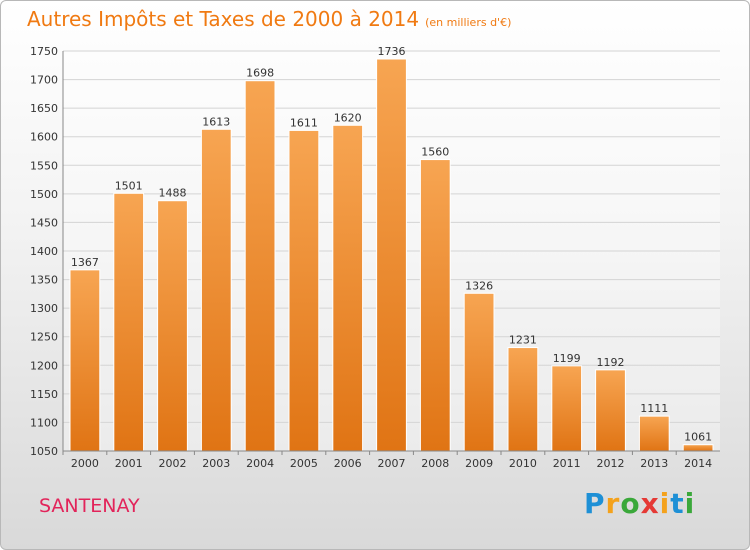 The height and width of the screenshot is (550, 750). Describe the element at coordinates (677, 503) in the screenshot. I see `logo-letter: t` at that location.